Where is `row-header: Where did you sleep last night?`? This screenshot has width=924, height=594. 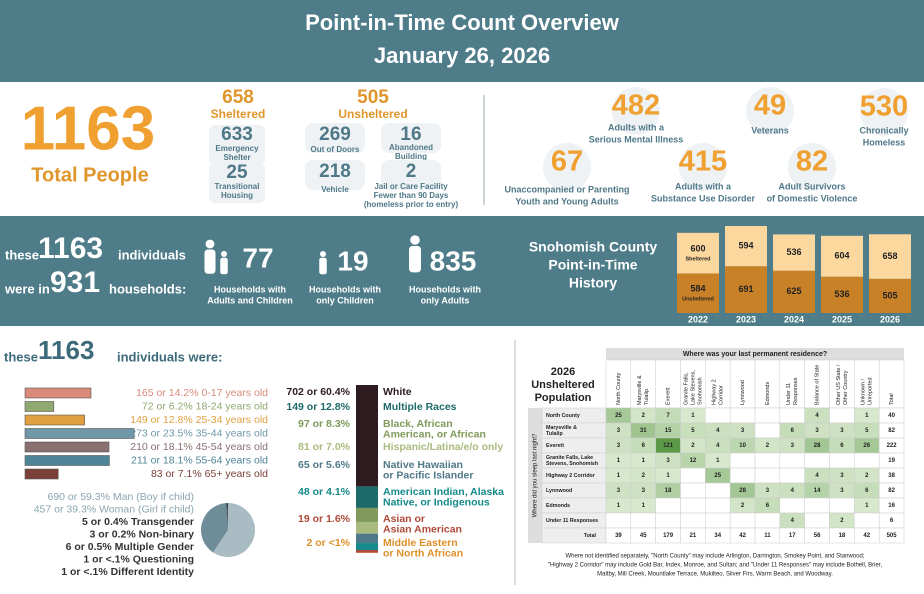 row-header: Where did you sleep last night? is located at coordinates (536, 475).